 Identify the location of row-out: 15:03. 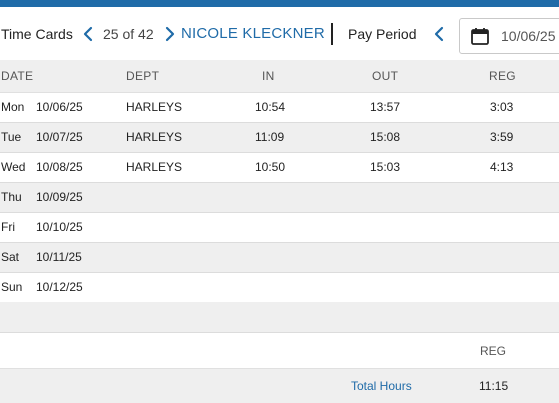
(385, 167).